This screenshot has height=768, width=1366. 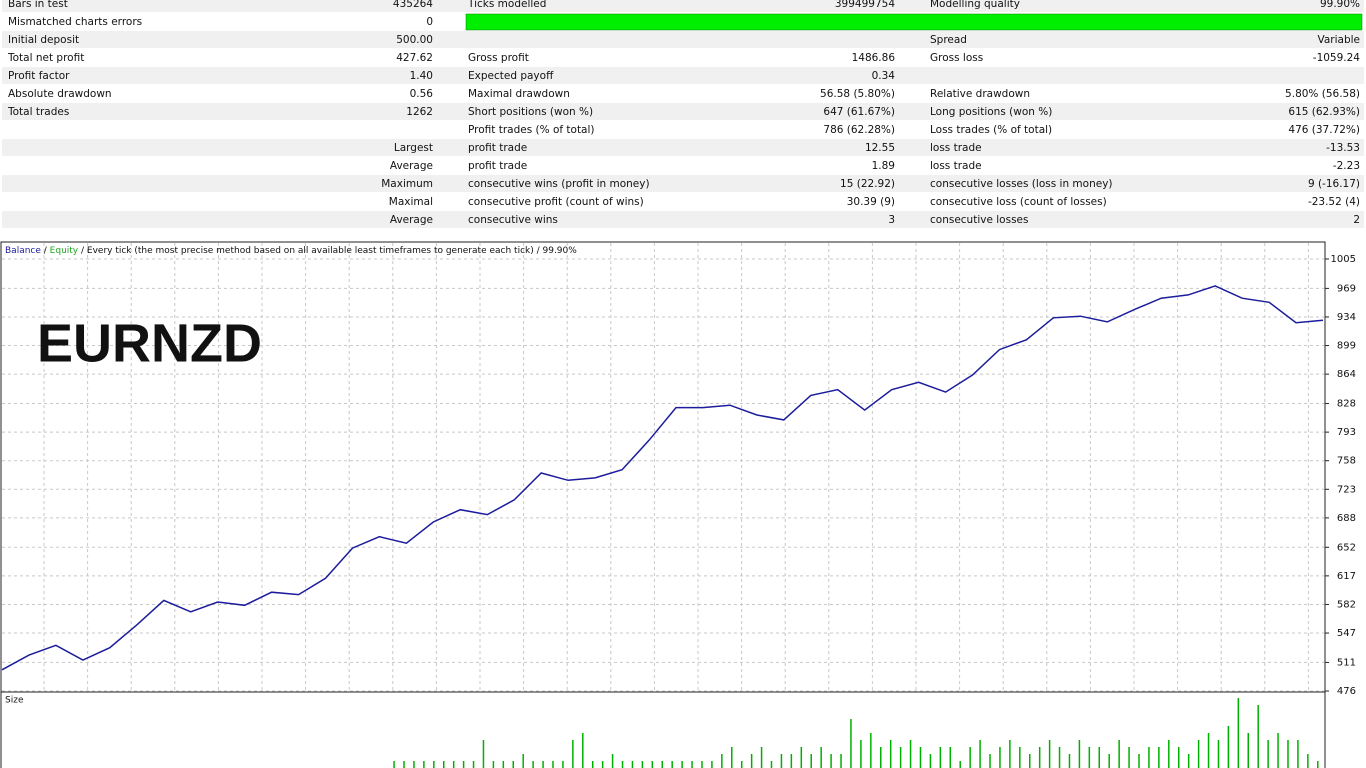 I want to click on table-cell: consecutive losses, so click(x=979, y=220).